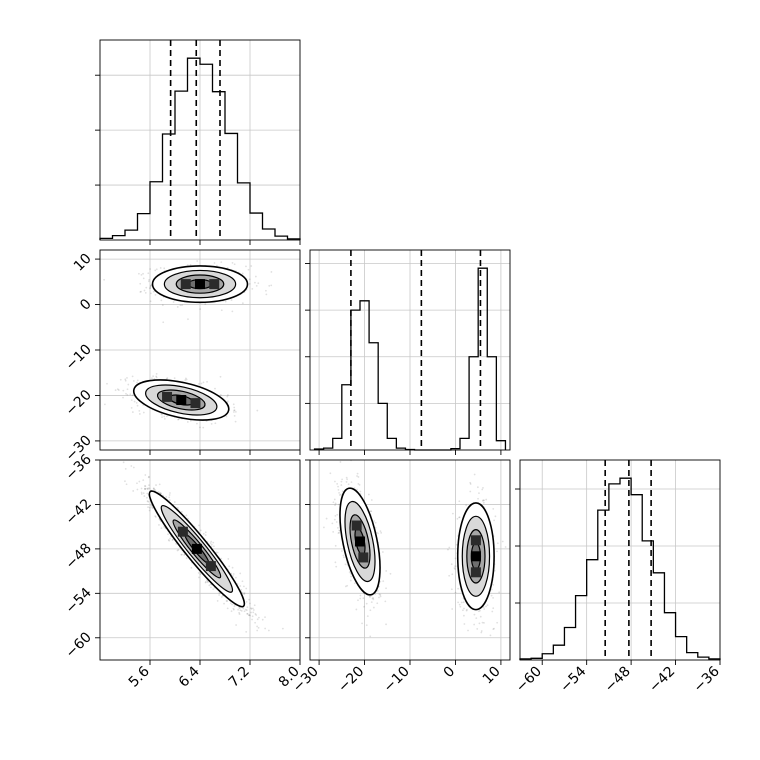 Image resolution: width=760 pixels, height=760 pixels. I want to click on tick-label-x: −20, so click(351, 680).